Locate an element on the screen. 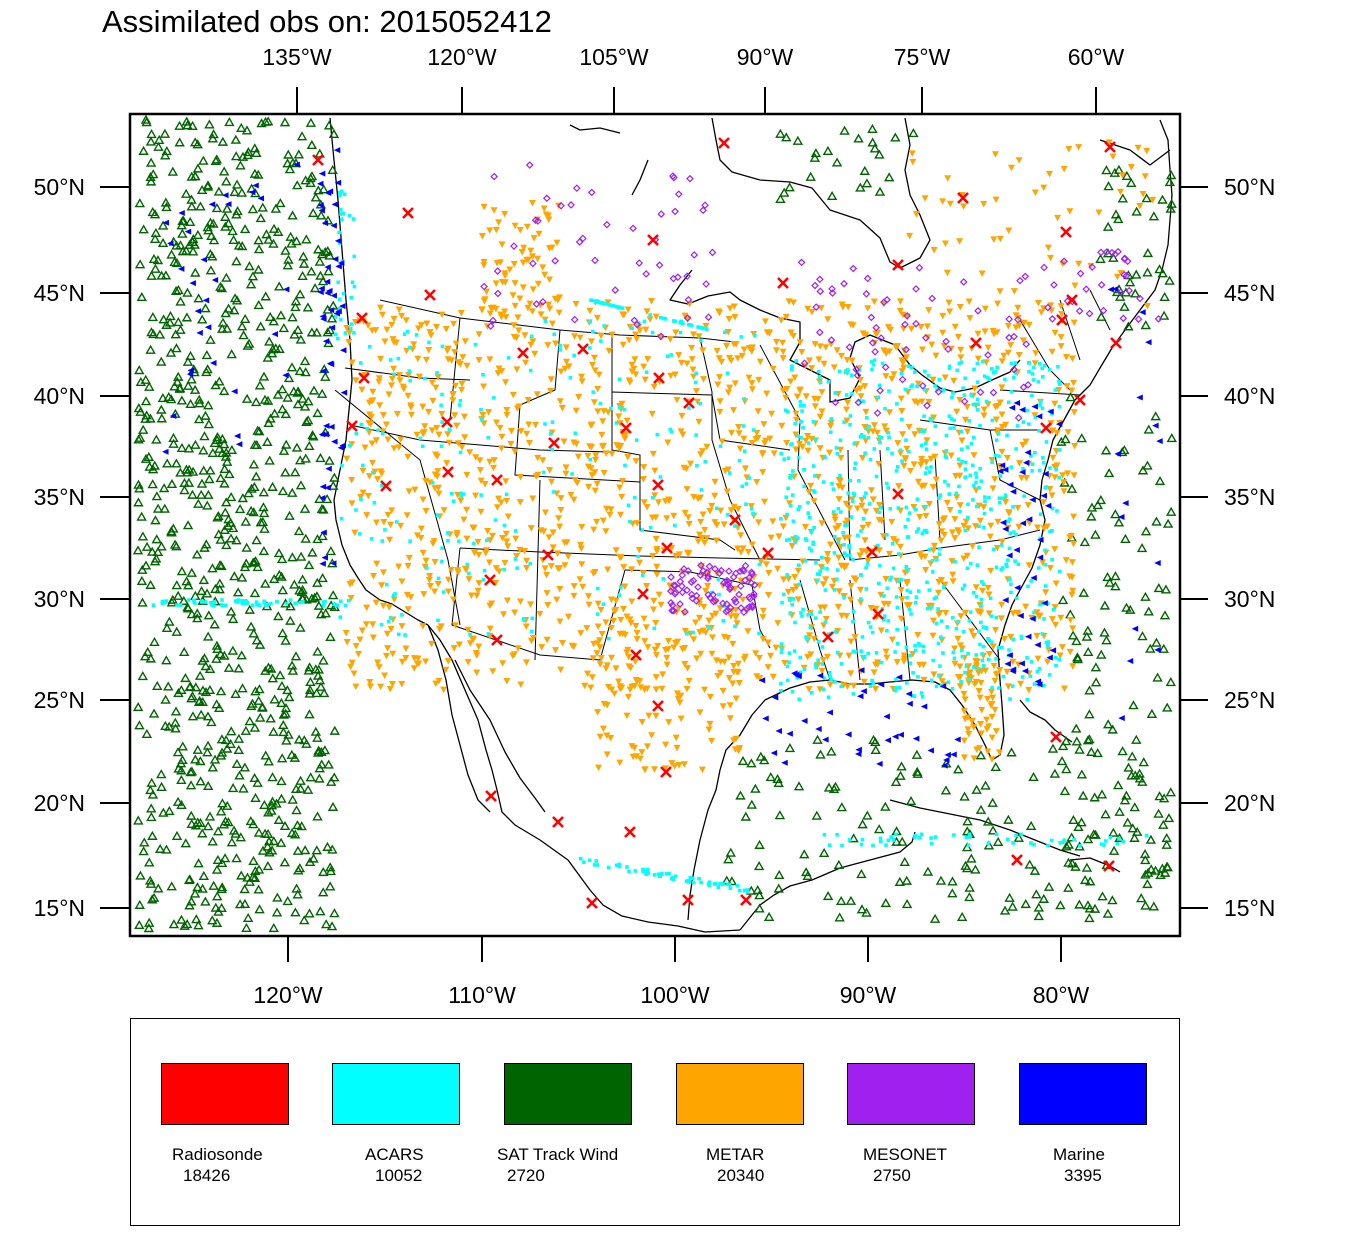 The height and width of the screenshot is (1250, 1350). baja-peninsula is located at coordinates (459, 718).